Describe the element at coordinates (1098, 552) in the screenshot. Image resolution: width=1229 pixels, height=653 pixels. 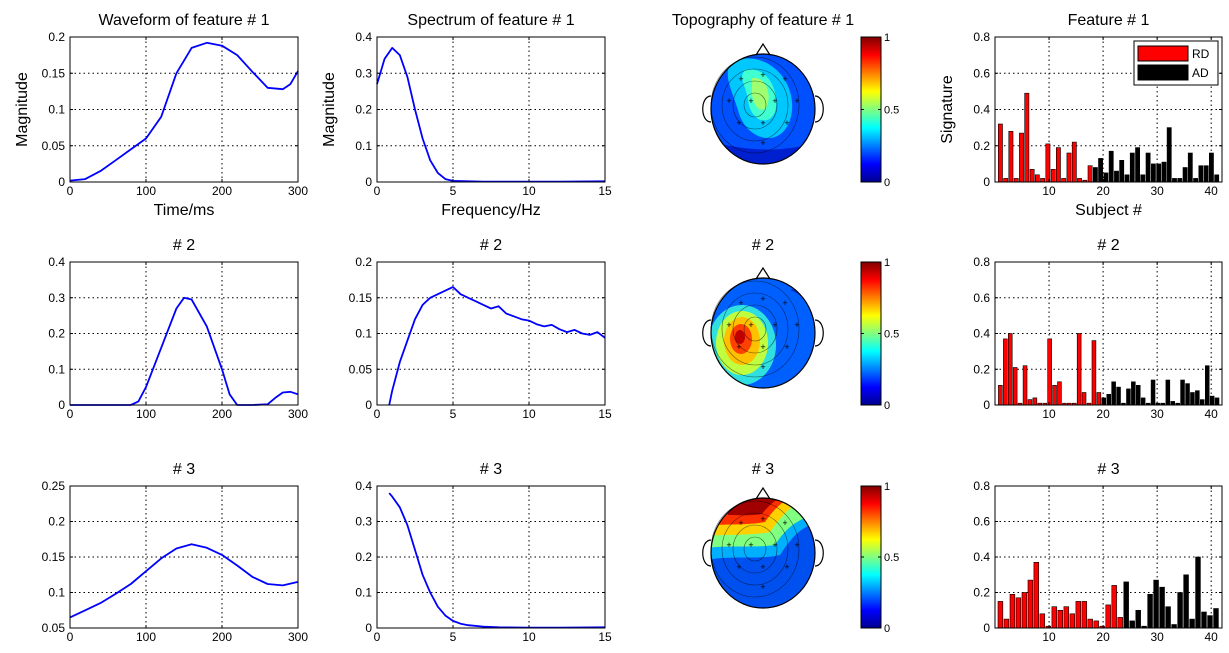
I see `signature-bar-plot-3: 10 20 30 40 0 0.2 0.4 0.6 0.8 # 3` at that location.